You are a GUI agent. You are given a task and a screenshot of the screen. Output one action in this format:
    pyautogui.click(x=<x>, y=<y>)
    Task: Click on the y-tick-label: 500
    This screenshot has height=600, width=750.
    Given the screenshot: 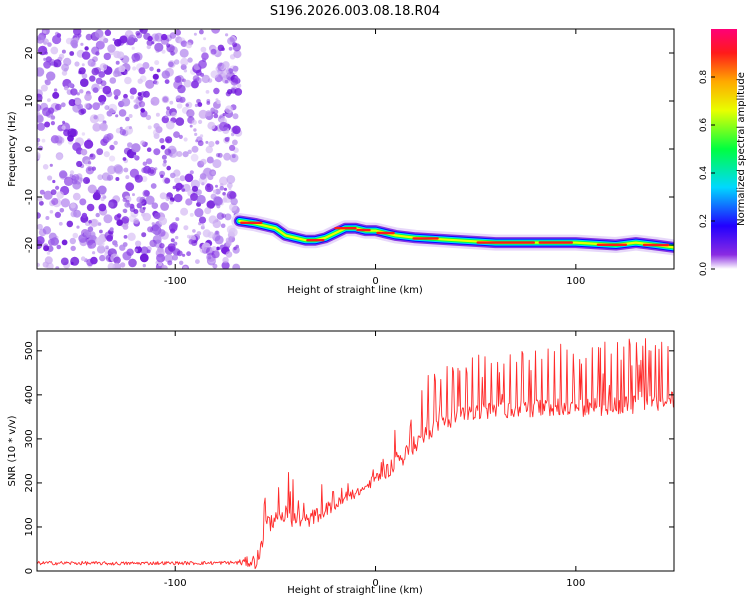 What is the action you would take?
    pyautogui.click(x=29, y=350)
    